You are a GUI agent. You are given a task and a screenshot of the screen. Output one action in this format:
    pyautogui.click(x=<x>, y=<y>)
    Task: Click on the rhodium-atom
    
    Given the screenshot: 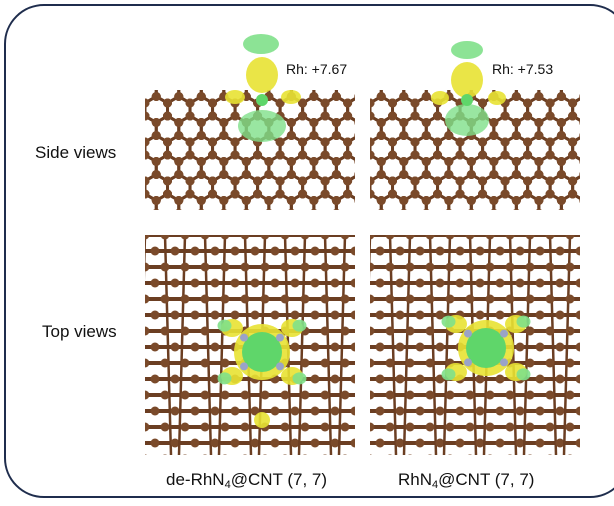 What is the action you would take?
    pyautogui.click(x=262, y=352)
    